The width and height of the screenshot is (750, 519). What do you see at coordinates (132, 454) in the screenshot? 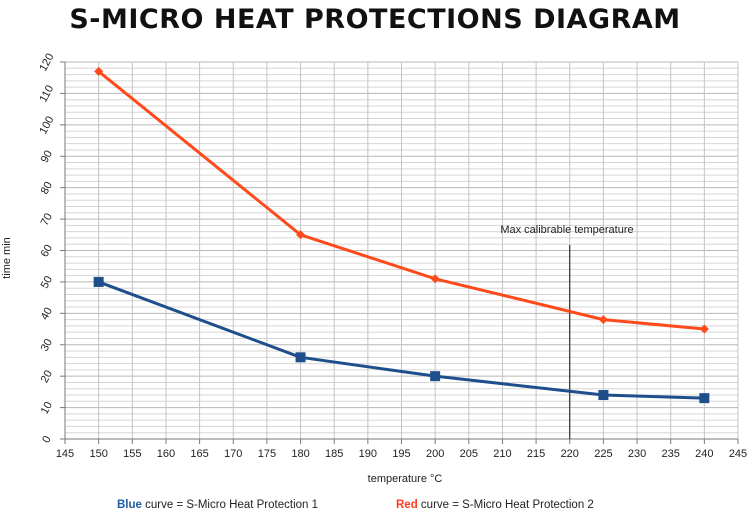
I see `x-tick-label: 155` at bounding box center [132, 454].